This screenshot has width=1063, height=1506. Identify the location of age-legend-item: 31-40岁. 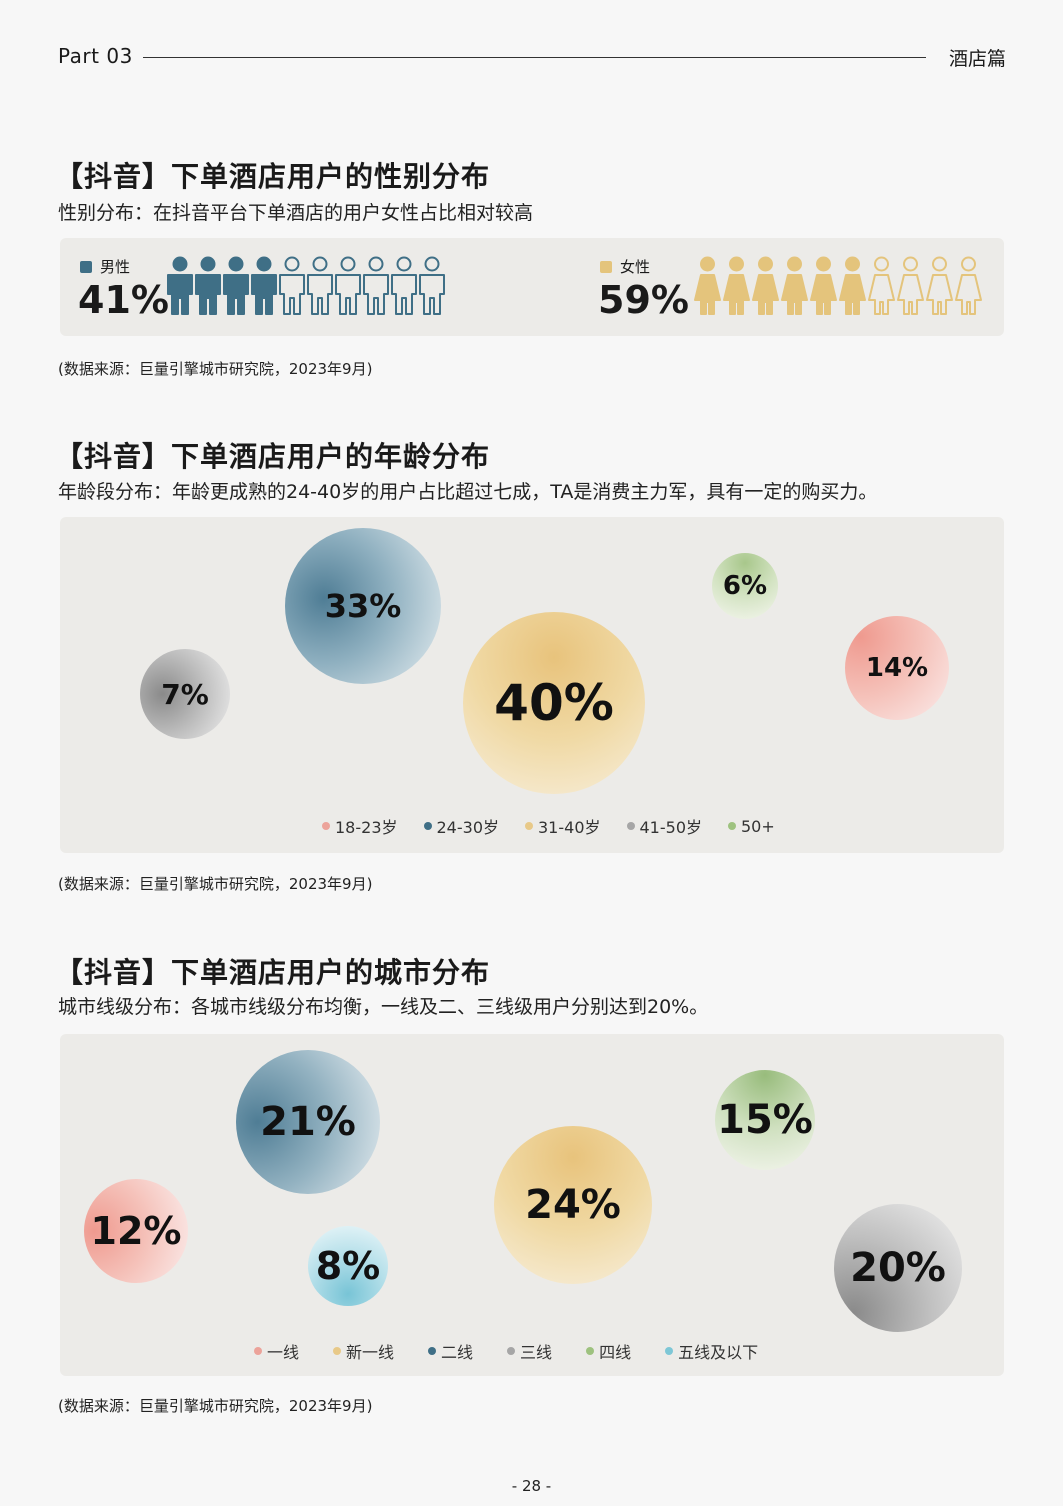
(563, 826).